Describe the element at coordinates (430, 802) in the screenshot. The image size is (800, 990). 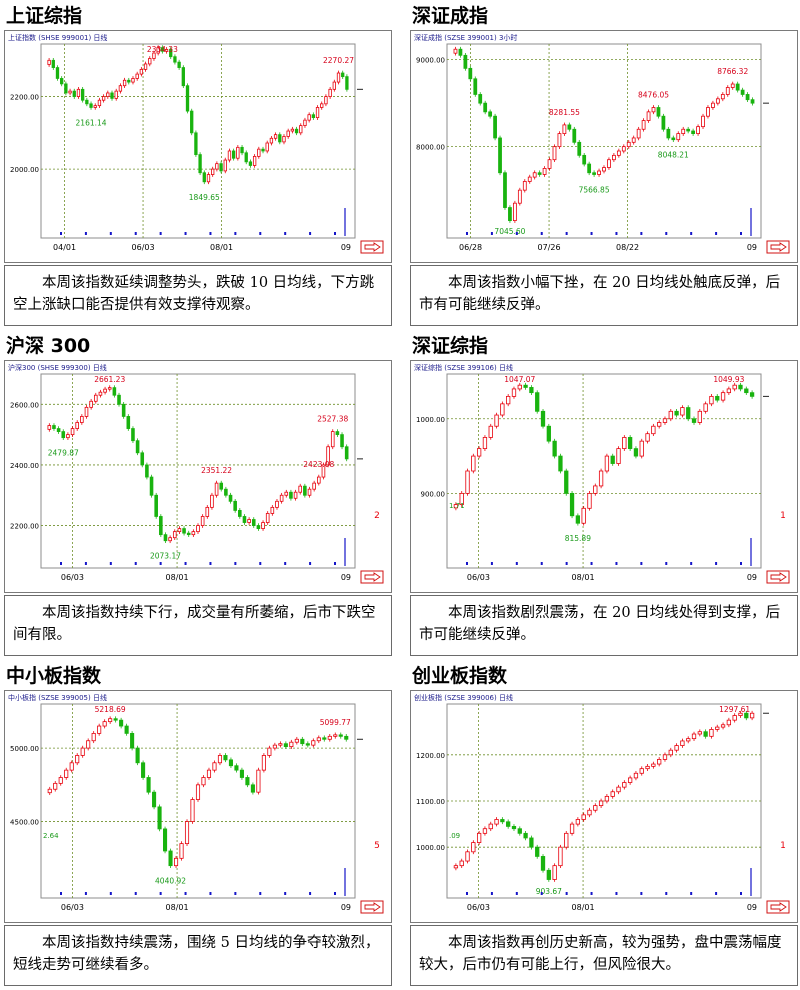
I see `y-tick-label: 1100.00` at that location.